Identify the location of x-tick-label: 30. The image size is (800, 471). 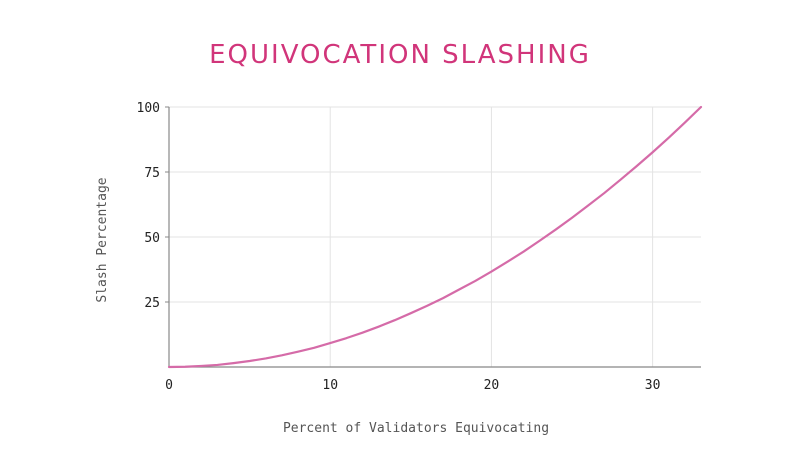
(653, 385).